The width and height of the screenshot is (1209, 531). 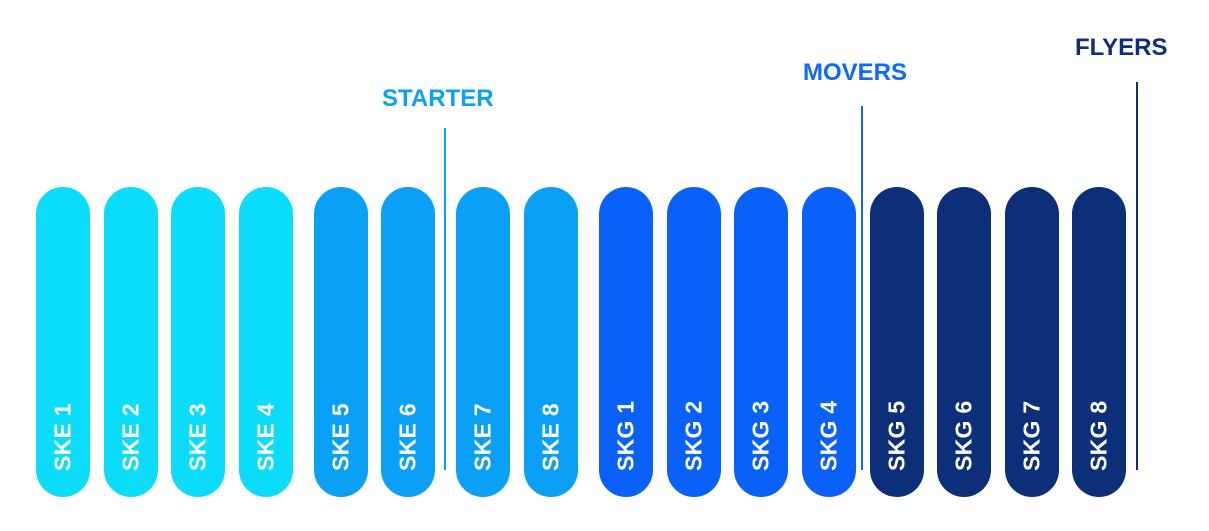 I want to click on pill-label: SKG 6, so click(x=963, y=435).